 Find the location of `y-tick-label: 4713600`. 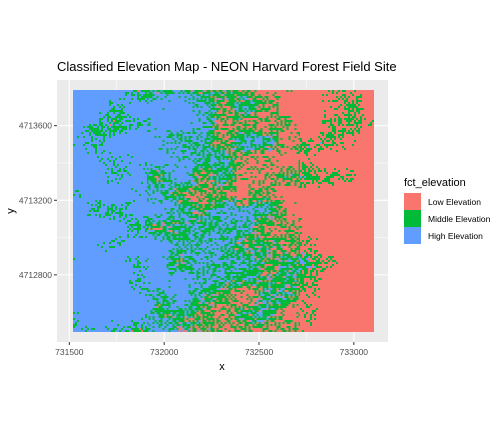

y-tick-label: 4713600 is located at coordinates (35, 126).